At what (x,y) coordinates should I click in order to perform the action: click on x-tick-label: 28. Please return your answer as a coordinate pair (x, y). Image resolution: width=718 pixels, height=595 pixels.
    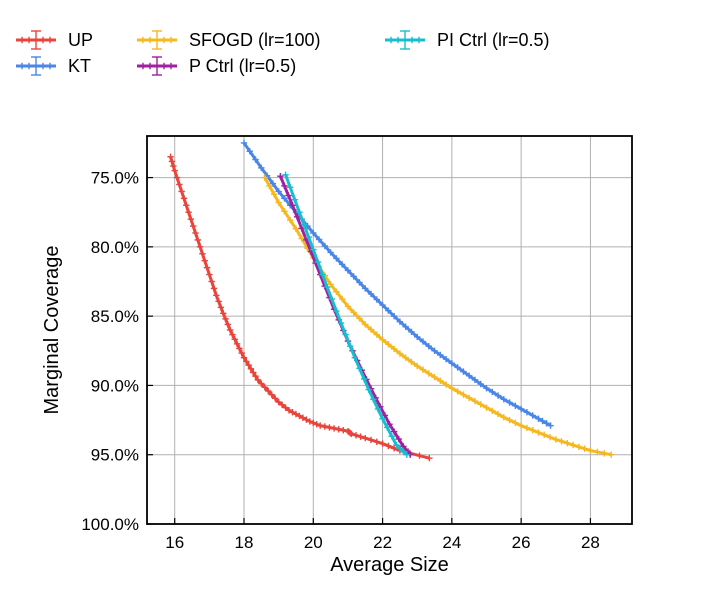
    Looking at the image, I should click on (590, 542).